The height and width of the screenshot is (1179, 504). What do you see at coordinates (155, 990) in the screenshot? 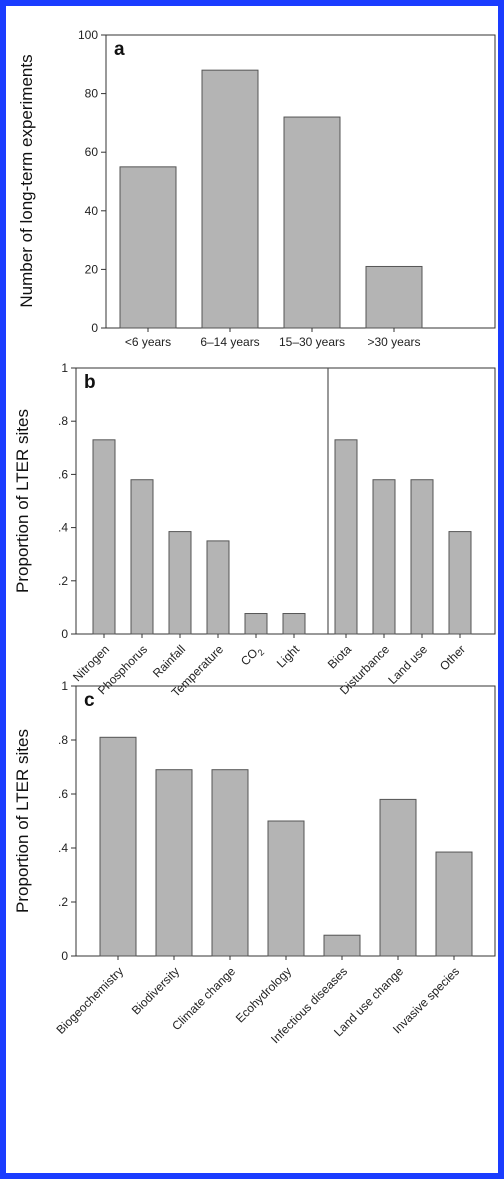
I see `x-tick-label: Biodiversity` at bounding box center [155, 990].